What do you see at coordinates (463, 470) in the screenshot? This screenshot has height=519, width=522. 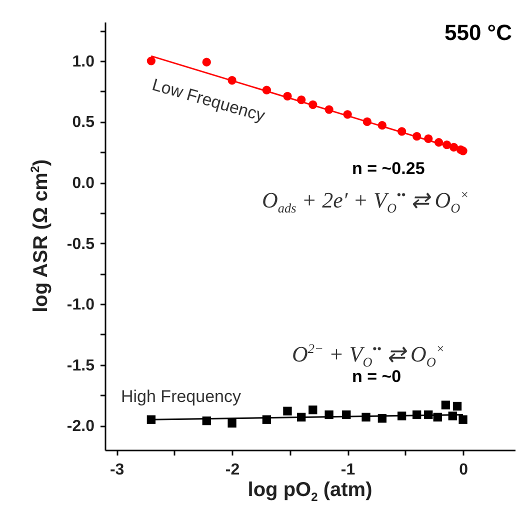 I see `x-tick-label: 0` at bounding box center [463, 470].